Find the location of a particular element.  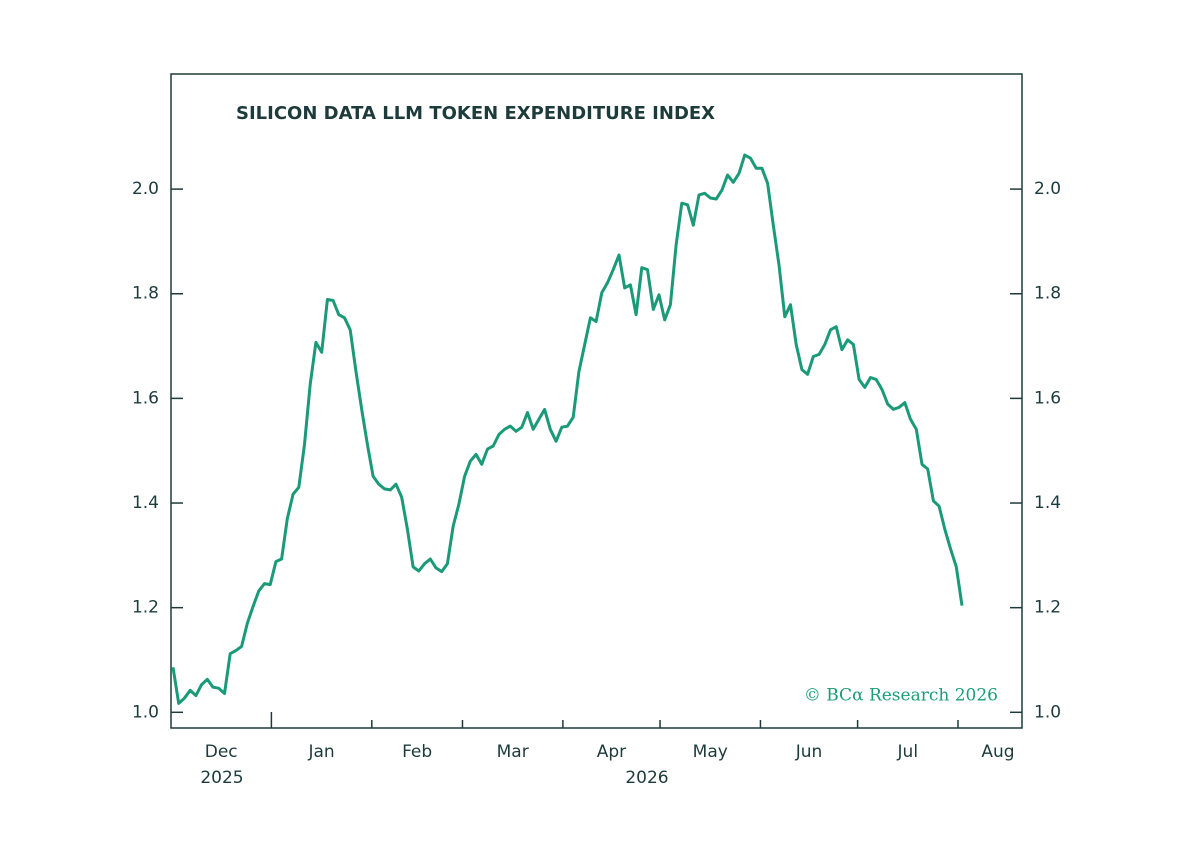

y2-tick-label: 1.0 is located at coordinates (1047, 712).